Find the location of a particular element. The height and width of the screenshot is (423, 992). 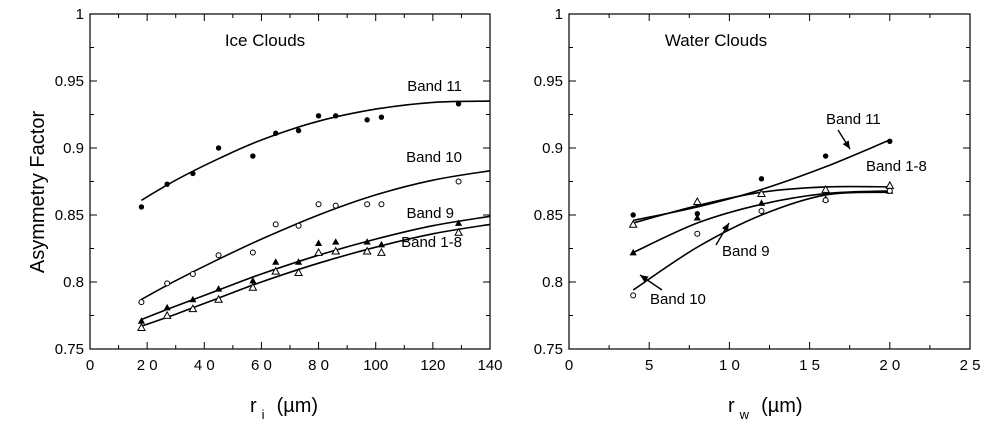

x-tick-label: 120 is located at coordinates (432, 365).